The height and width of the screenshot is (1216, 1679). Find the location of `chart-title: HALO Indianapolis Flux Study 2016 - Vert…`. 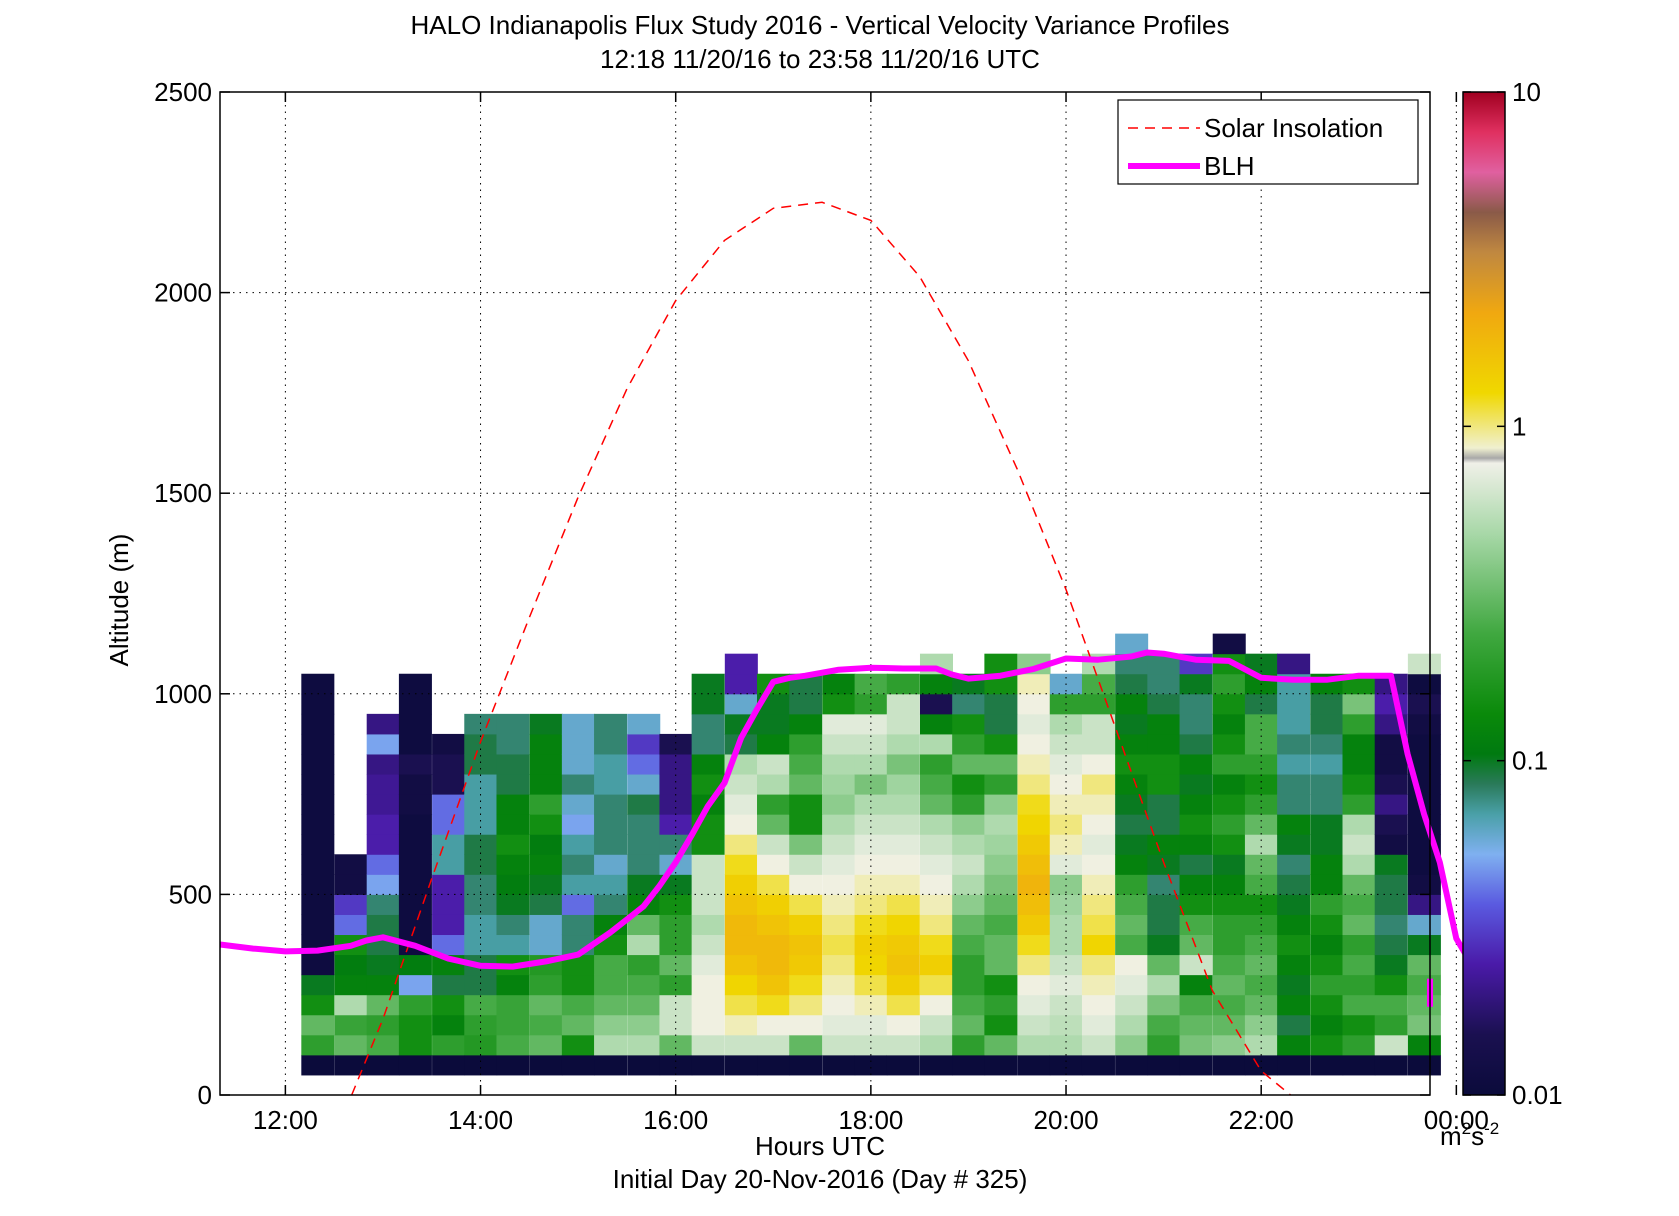

chart-title: HALO Indianapolis Flux Study 2016 - Vert… is located at coordinates (820, 25).